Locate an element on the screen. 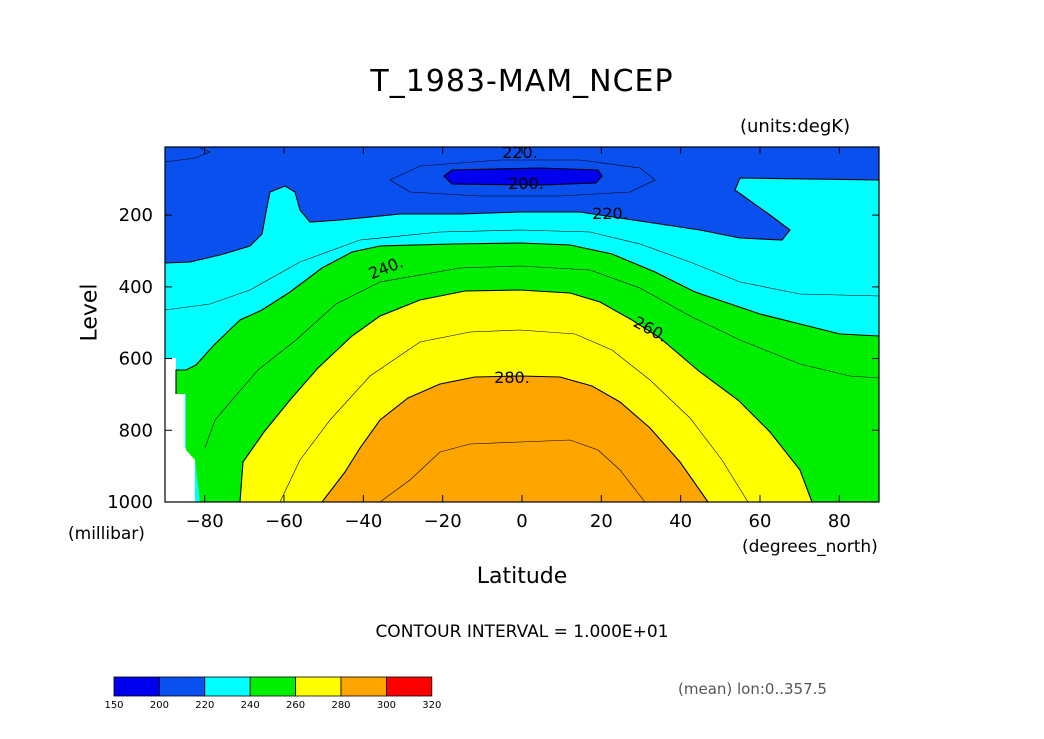 The width and height of the screenshot is (1044, 739). x-tick-label: 0 is located at coordinates (521, 521).